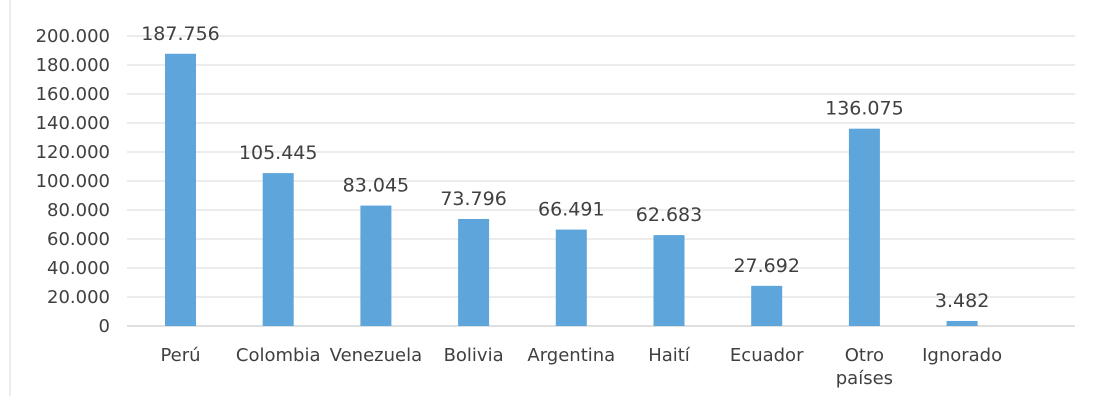  Describe the element at coordinates (78, 268) in the screenshot. I see `y-tick-label: 40.000` at that location.